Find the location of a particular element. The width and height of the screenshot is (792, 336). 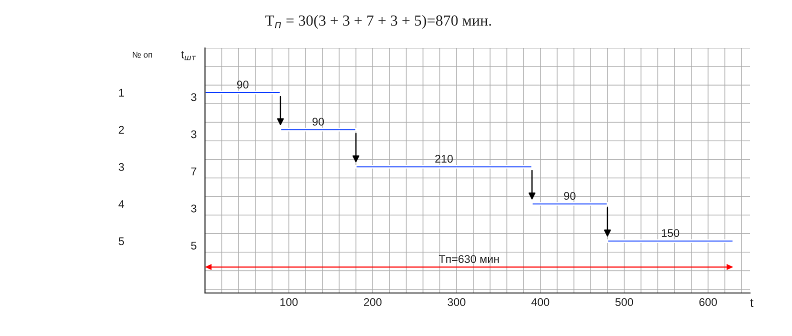

x-tick-label: 300 is located at coordinates (457, 302).